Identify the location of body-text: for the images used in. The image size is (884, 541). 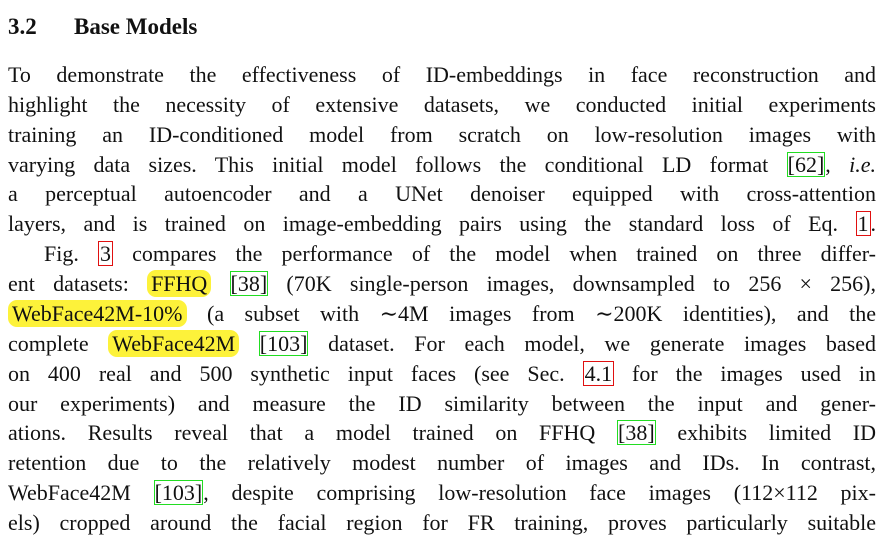
(745, 373).